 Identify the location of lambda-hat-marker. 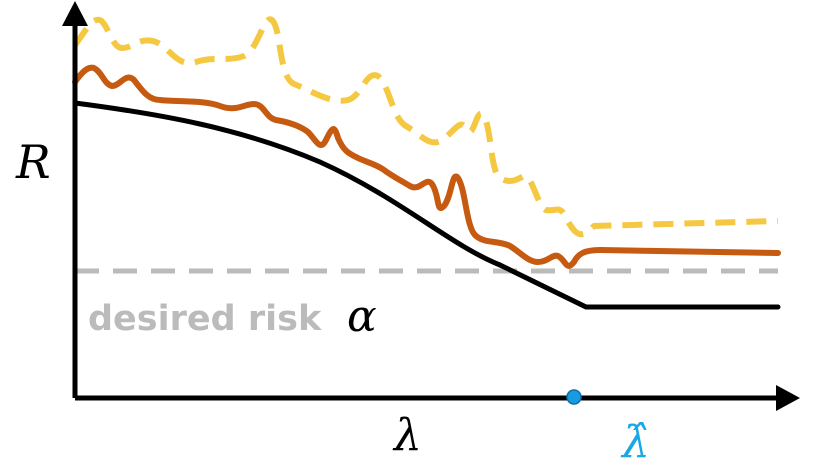
(574, 397).